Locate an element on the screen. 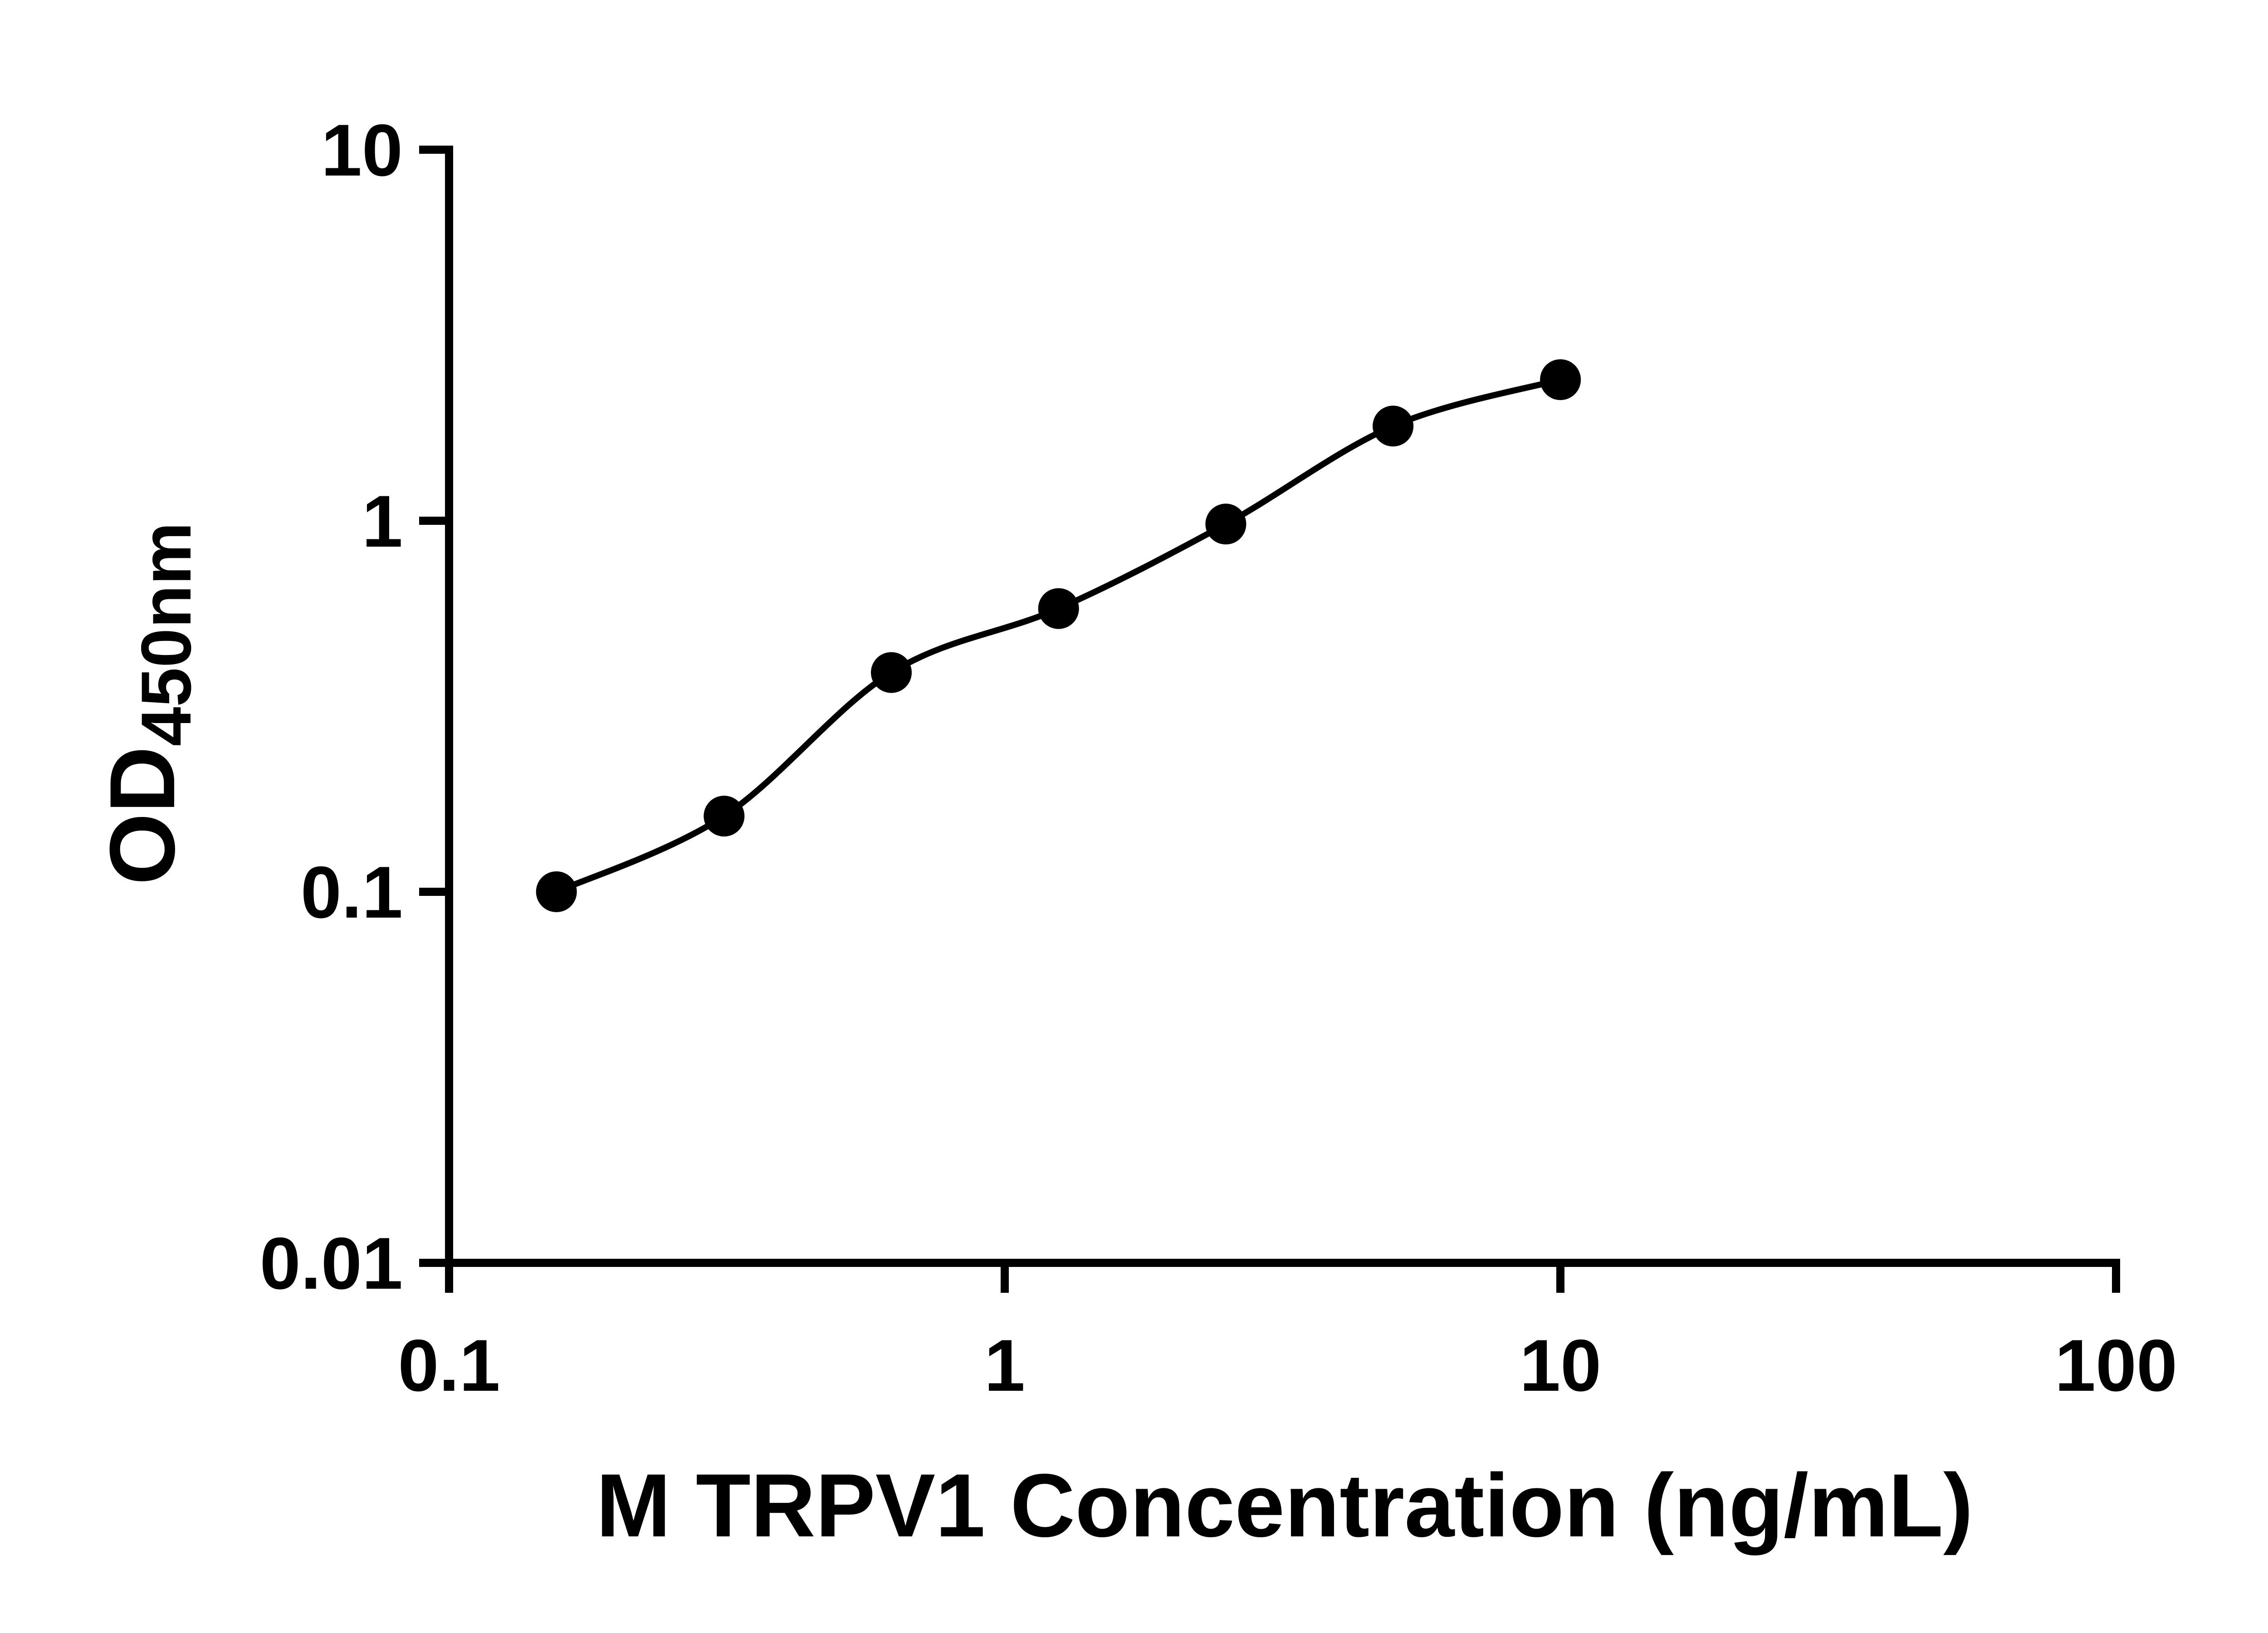 The width and height of the screenshot is (2268, 1633). y-axis-title: OD450nm is located at coordinates (147, 703).